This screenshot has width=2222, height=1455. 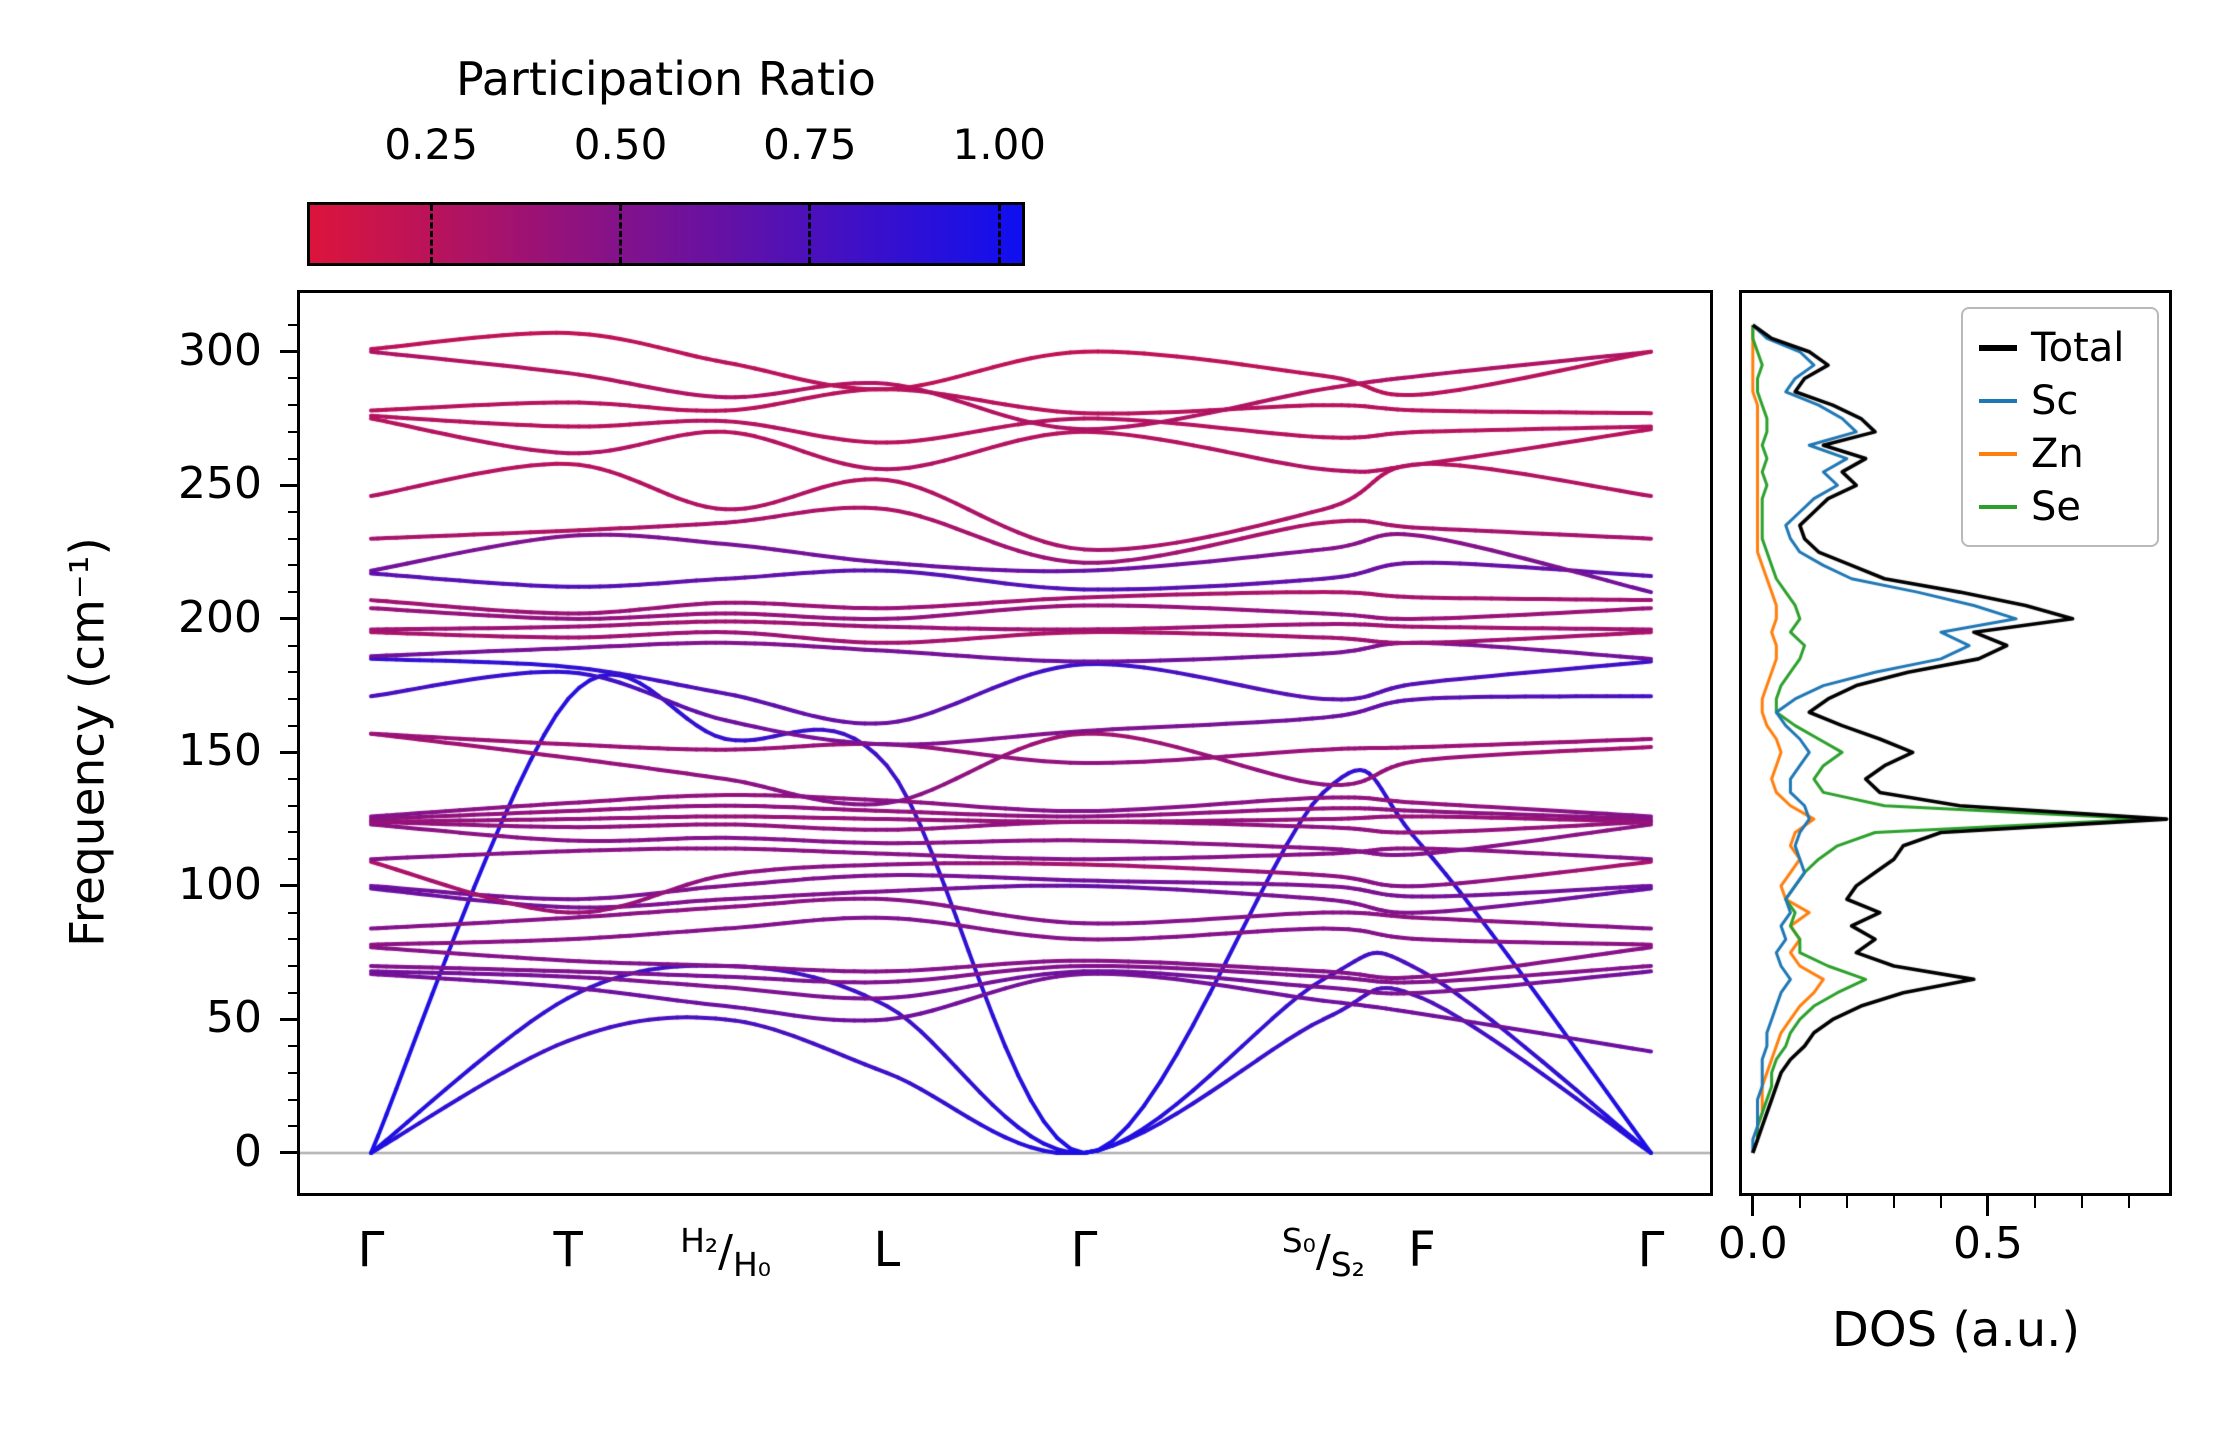 I want to click on cbar-tick-label: 0.75, so click(x=810, y=144).